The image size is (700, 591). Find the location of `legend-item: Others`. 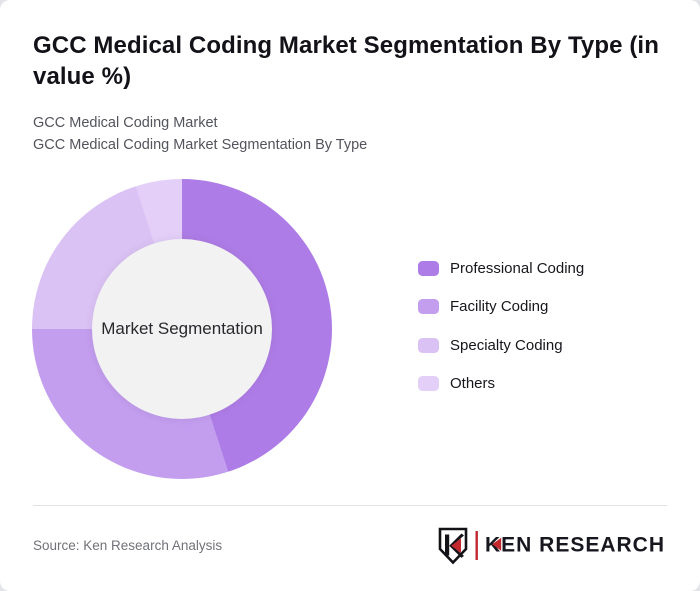

legend-item: Others is located at coordinates (501, 383).